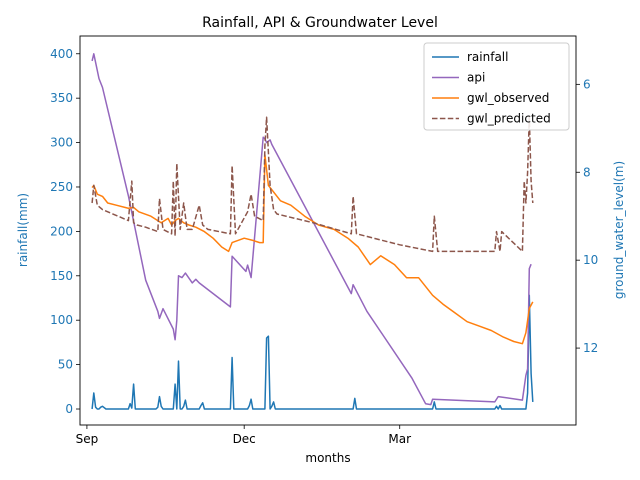  Describe the element at coordinates (587, 216) in the screenshot. I see `y-axis-right: 6 8 10 12` at that location.